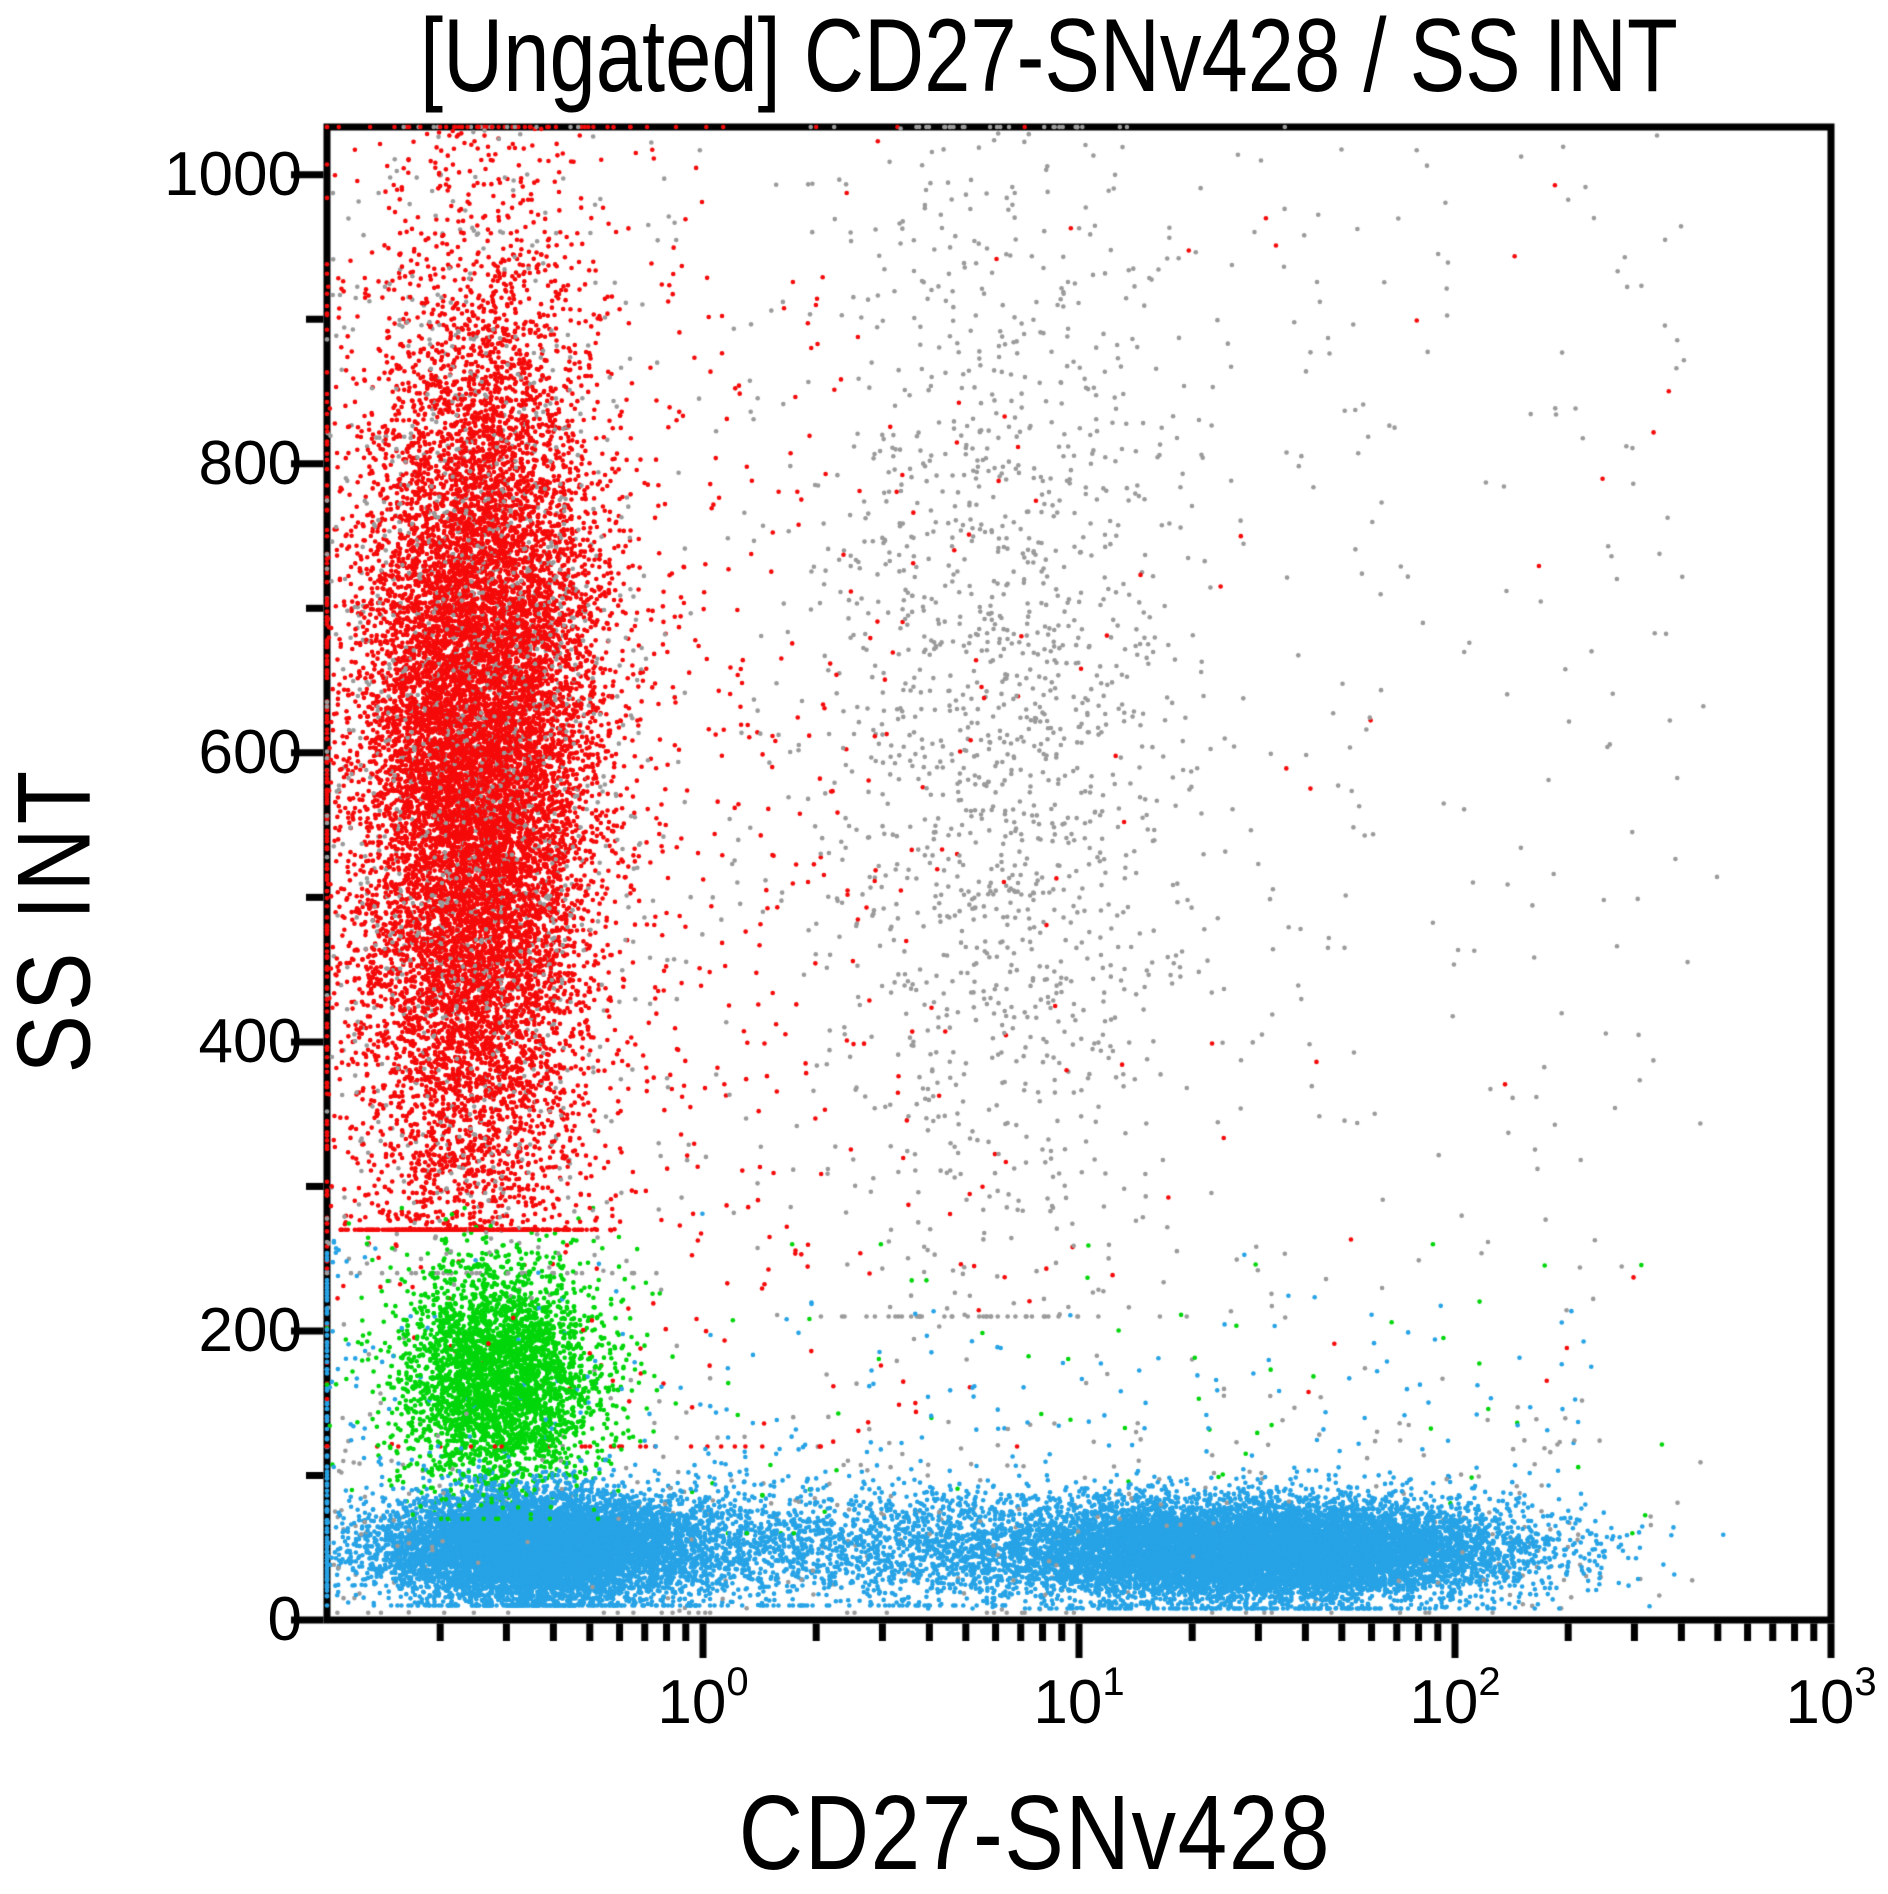 The height and width of the screenshot is (1894, 1888). I want to click on y-axis-tick-label: 1000, so click(233, 174).